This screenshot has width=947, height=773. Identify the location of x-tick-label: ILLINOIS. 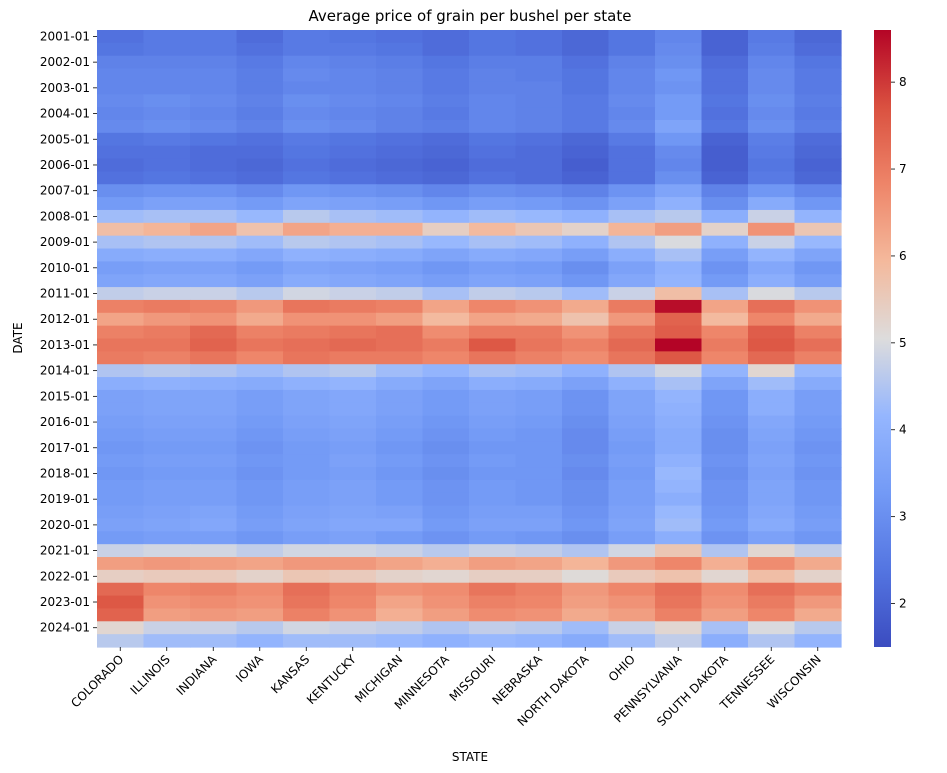
(150, 674).